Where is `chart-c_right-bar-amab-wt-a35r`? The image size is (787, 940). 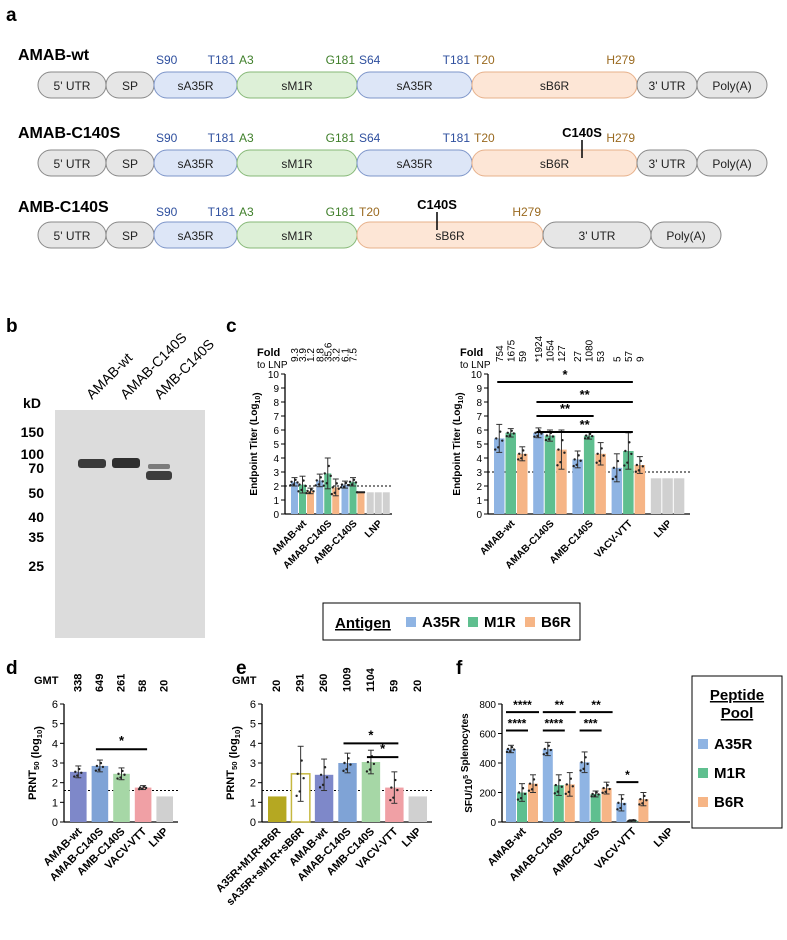 chart-c_right-bar-amab-wt-a35r is located at coordinates (499, 476).